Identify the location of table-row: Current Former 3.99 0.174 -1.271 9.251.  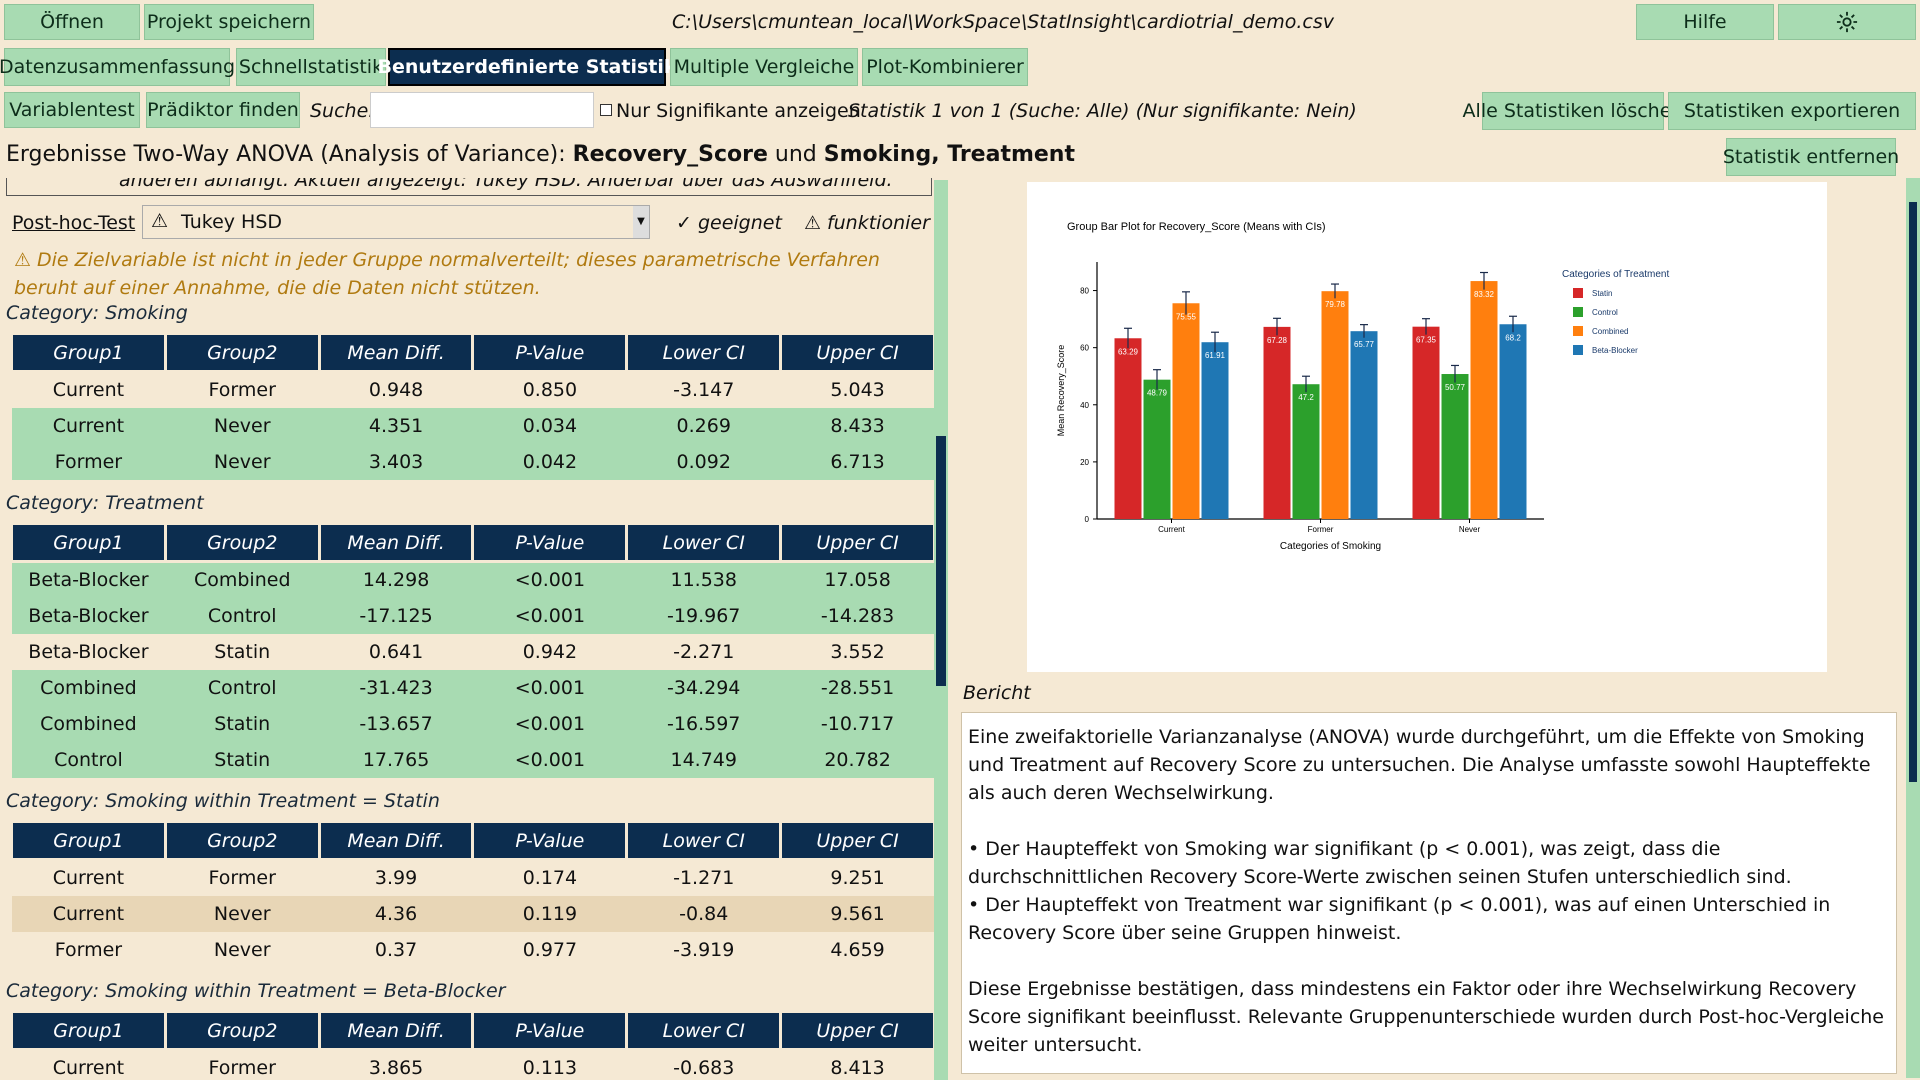
(473, 878).